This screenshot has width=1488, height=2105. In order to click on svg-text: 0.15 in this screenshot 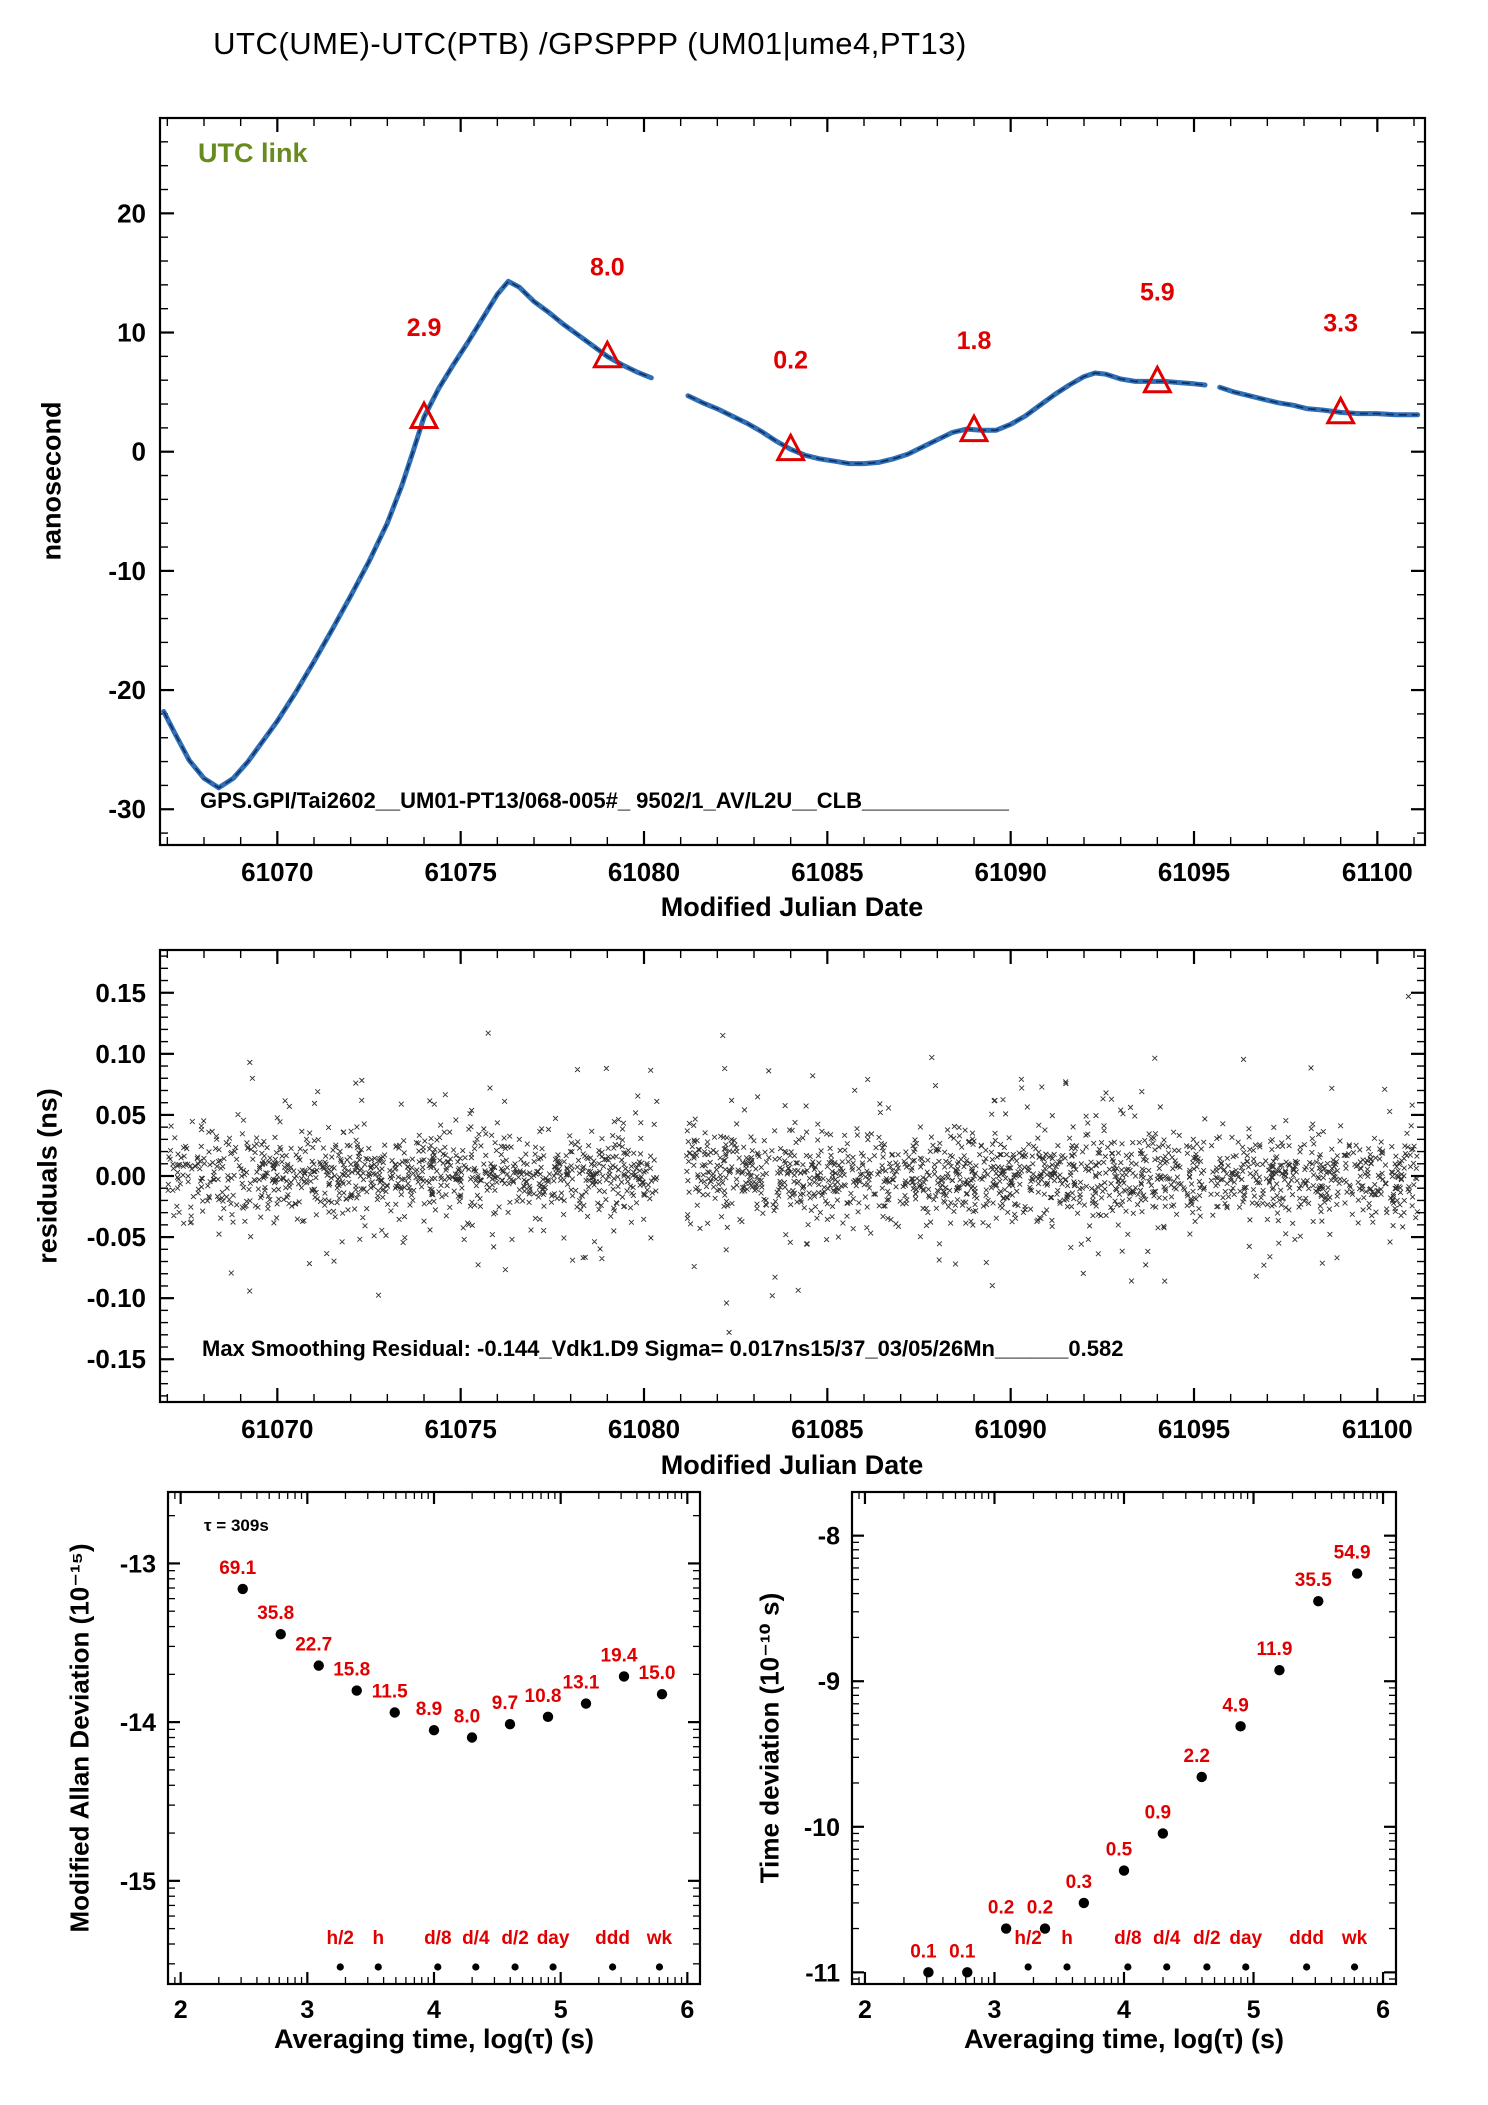, I will do `click(120, 993)`.